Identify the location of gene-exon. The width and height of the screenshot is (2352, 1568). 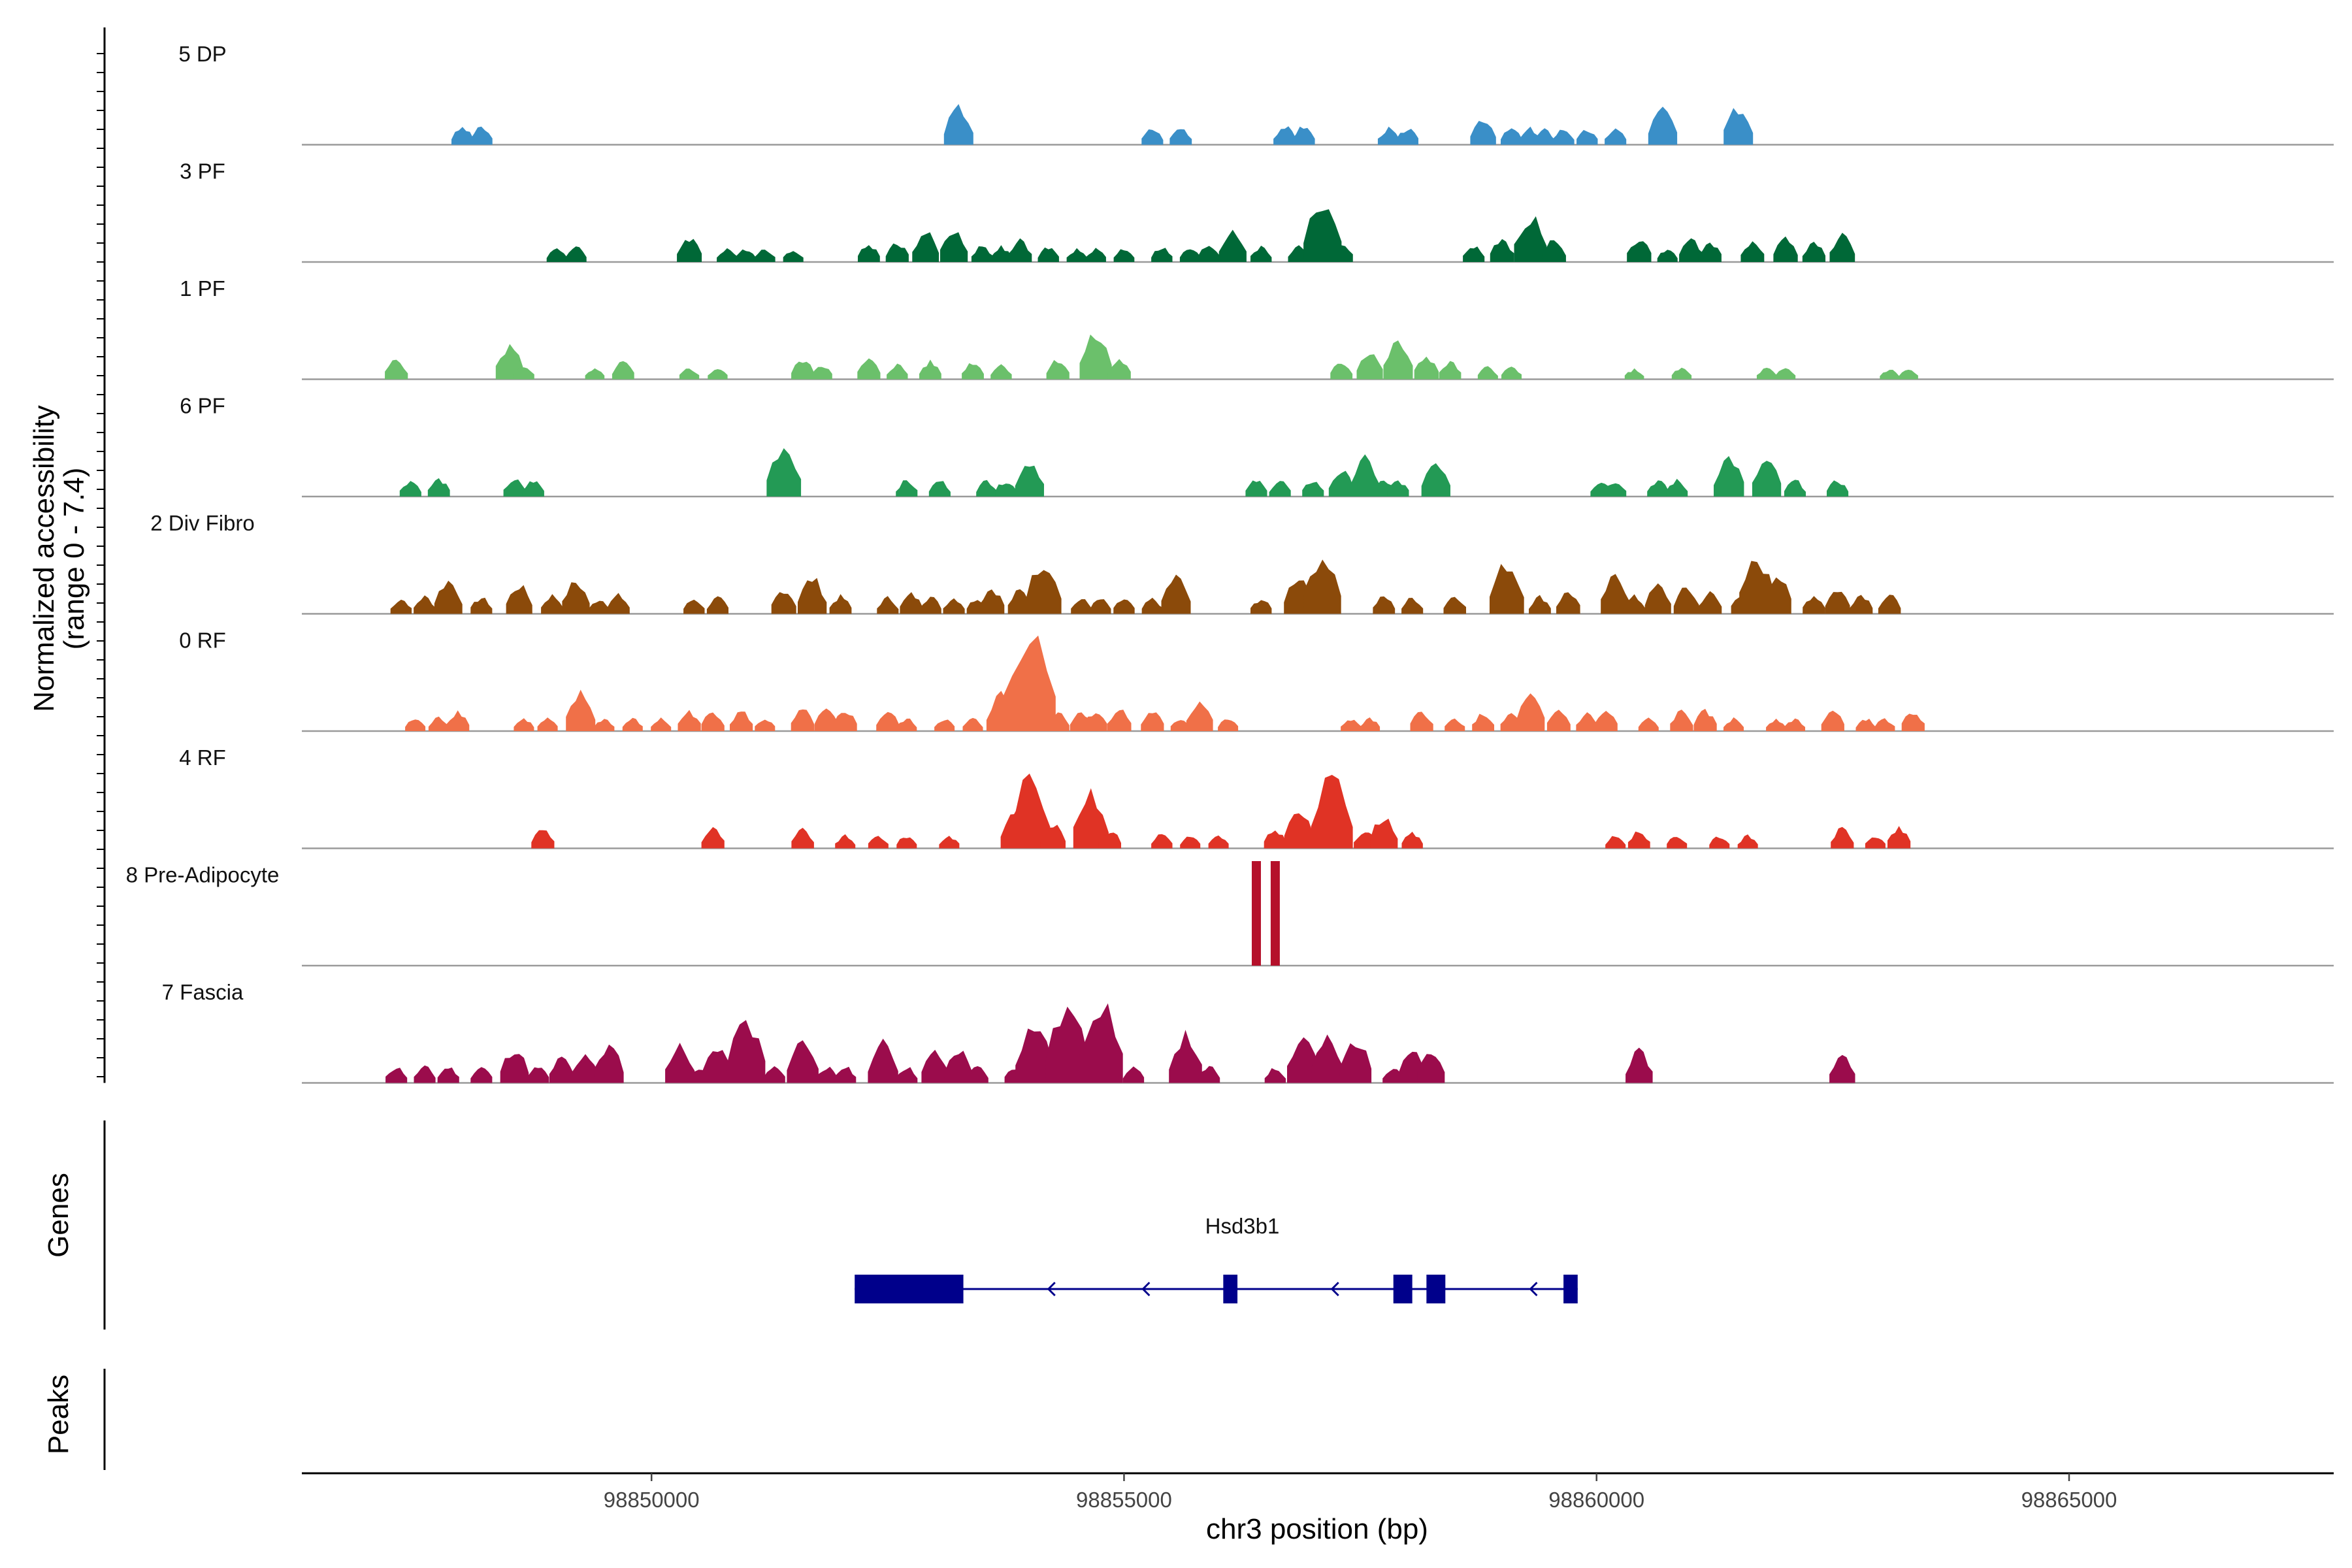
(1436, 1289).